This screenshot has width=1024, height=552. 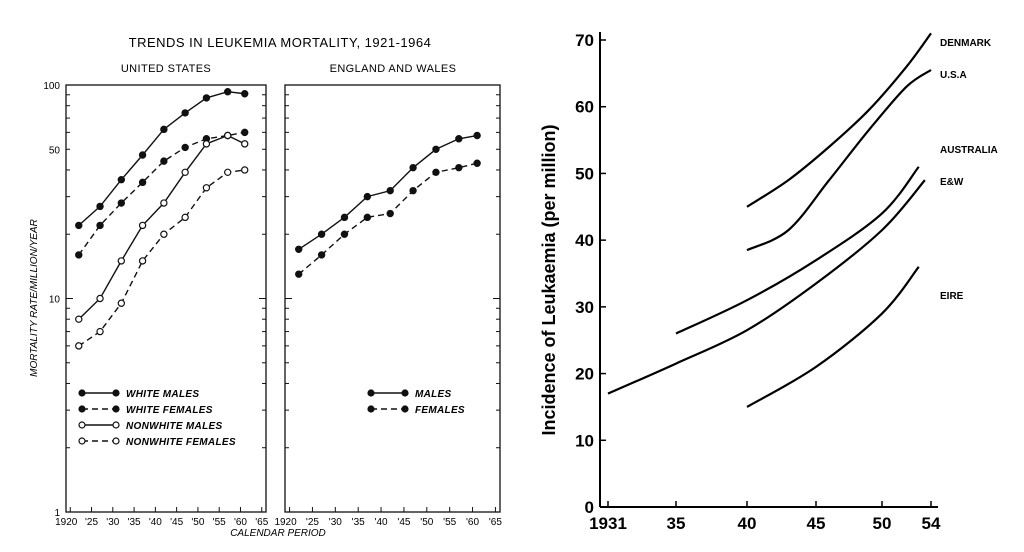 What do you see at coordinates (495, 522) in the screenshot?
I see `x-tick-label-ew: '65` at bounding box center [495, 522].